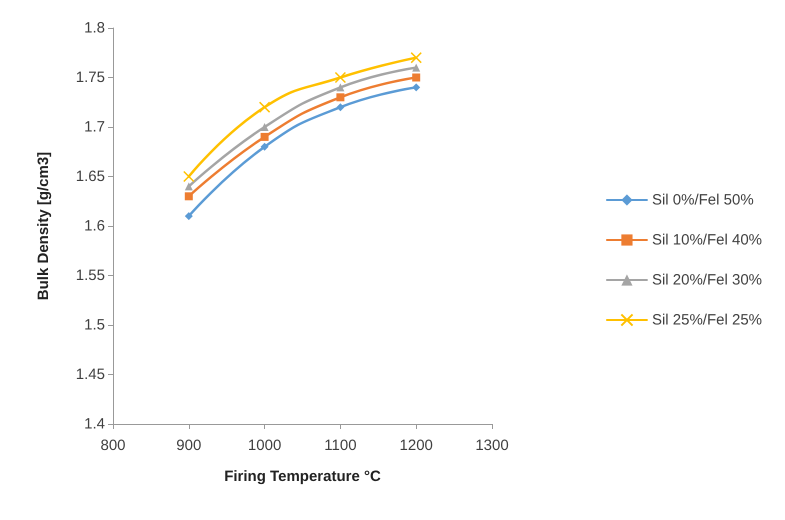  I want to click on legend-label: Sil 0%/Fel 50%, so click(703, 200).